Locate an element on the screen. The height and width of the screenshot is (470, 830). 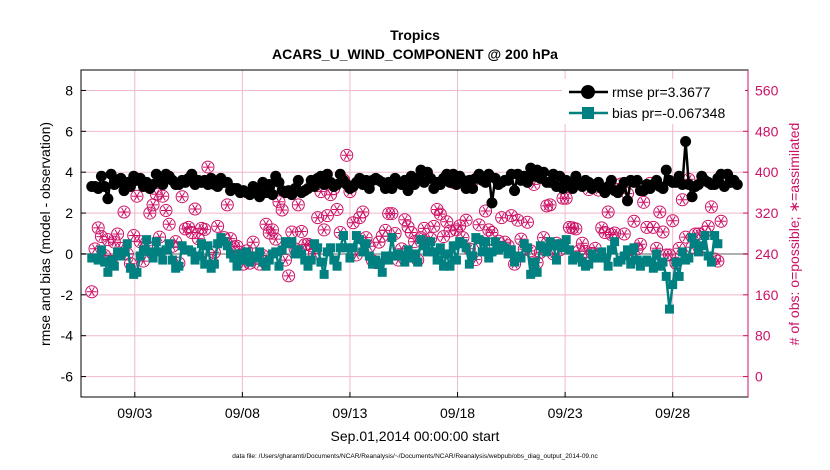
chart-subtitle: ACARS_U_WIND_COMPONENT @ 200 hPa is located at coordinates (415, 54).